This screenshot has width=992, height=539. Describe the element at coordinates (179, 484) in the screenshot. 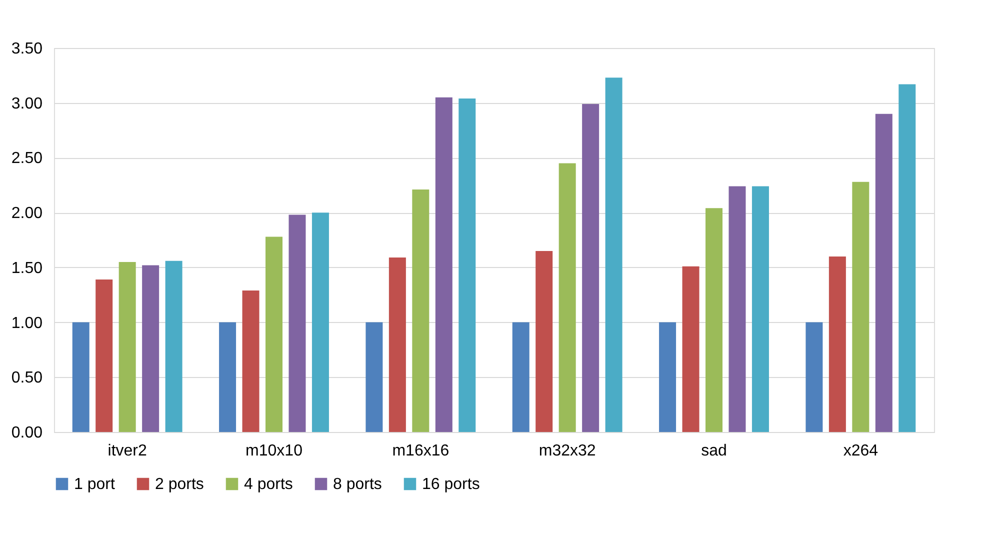

I see `legend-label: 2 ports` at that location.